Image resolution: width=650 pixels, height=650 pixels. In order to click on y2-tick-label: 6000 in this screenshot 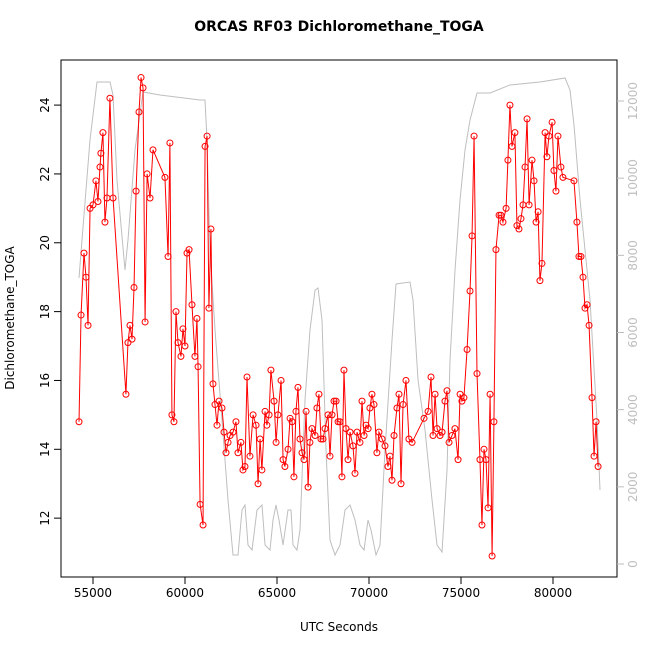, I will do `click(633, 332)`.